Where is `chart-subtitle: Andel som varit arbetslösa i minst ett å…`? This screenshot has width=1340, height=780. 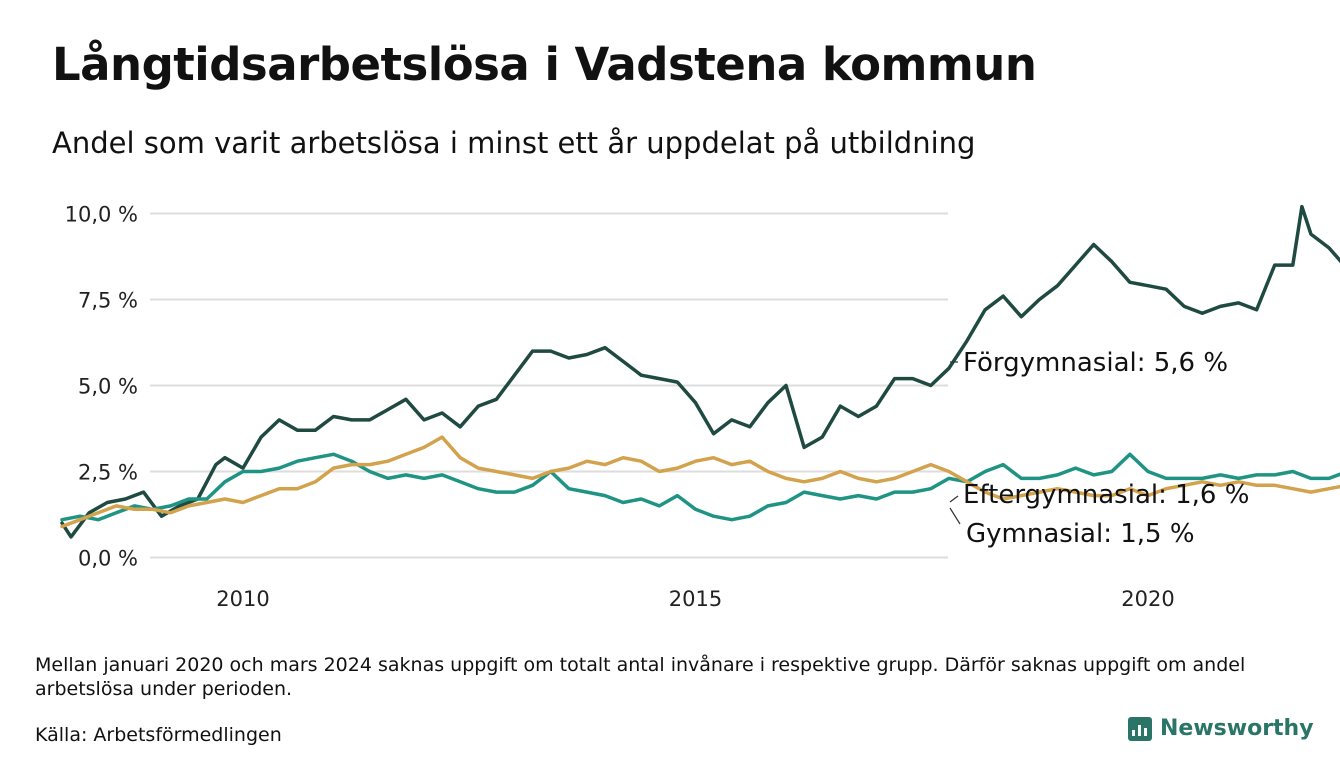
chart-subtitle: Andel som varit arbetslösa i minst ett å… is located at coordinates (514, 143).